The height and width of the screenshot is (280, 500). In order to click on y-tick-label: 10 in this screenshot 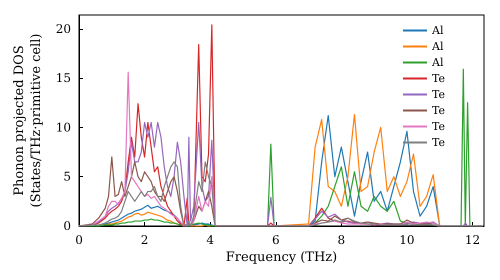, I will do `click(63, 127)`.